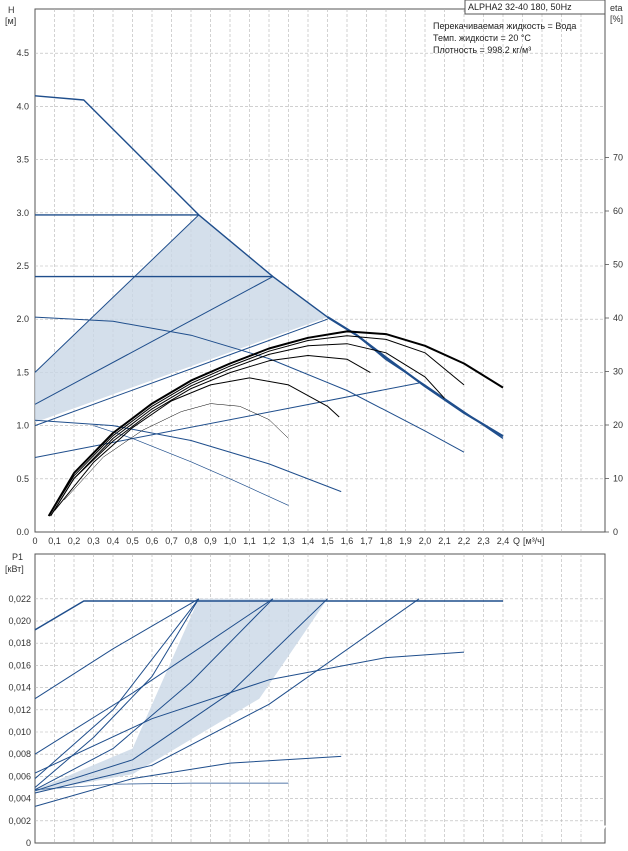 This screenshot has width=628, height=851. Describe the element at coordinates (444, 541) in the screenshot. I see `x-tick-label: 2,1` at that location.